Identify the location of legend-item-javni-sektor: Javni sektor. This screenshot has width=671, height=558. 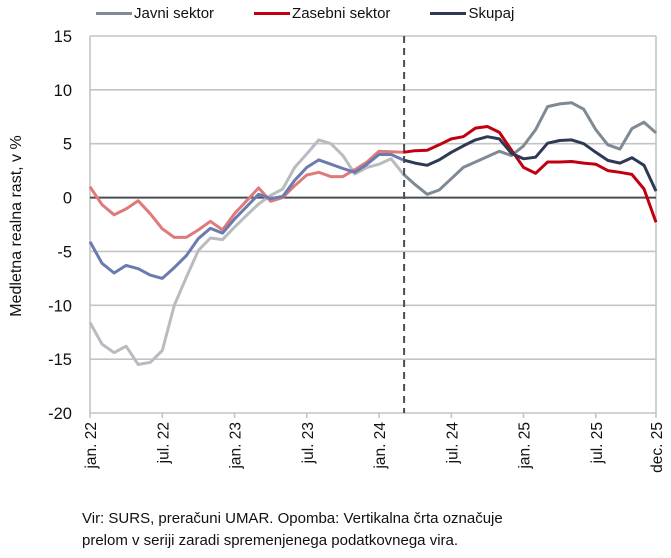
(155, 13).